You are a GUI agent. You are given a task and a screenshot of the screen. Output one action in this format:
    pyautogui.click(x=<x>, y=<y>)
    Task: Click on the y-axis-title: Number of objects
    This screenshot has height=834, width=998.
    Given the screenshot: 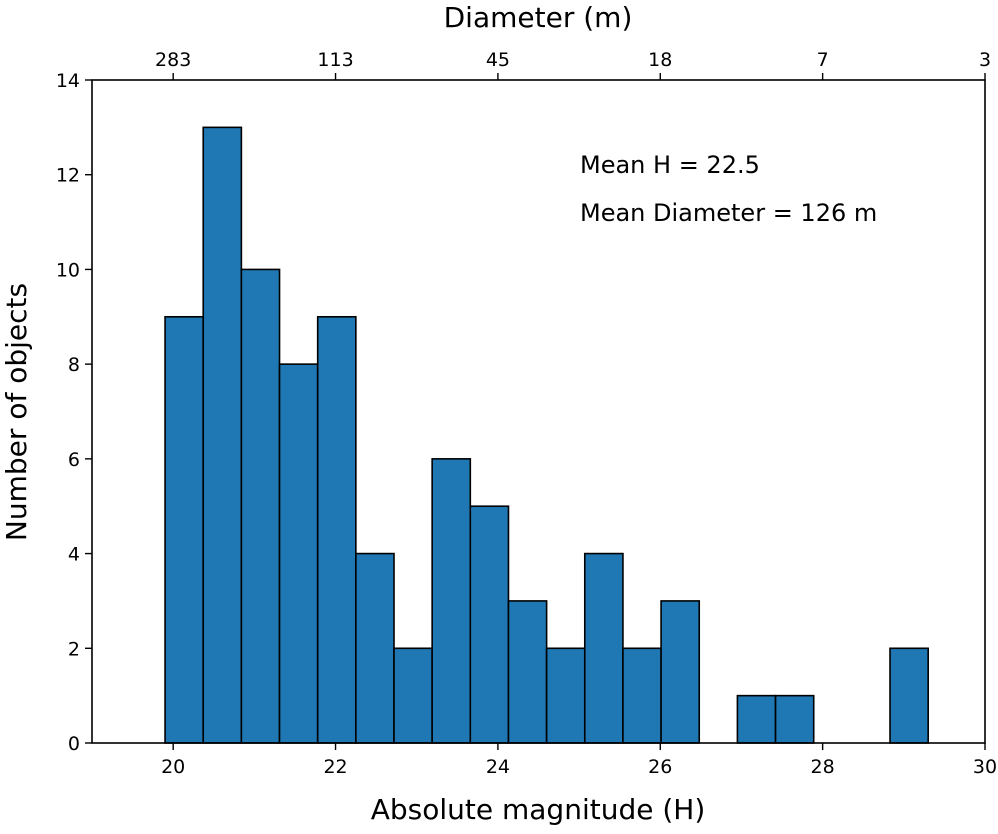 What is the action you would take?
    pyautogui.click(x=16, y=412)
    